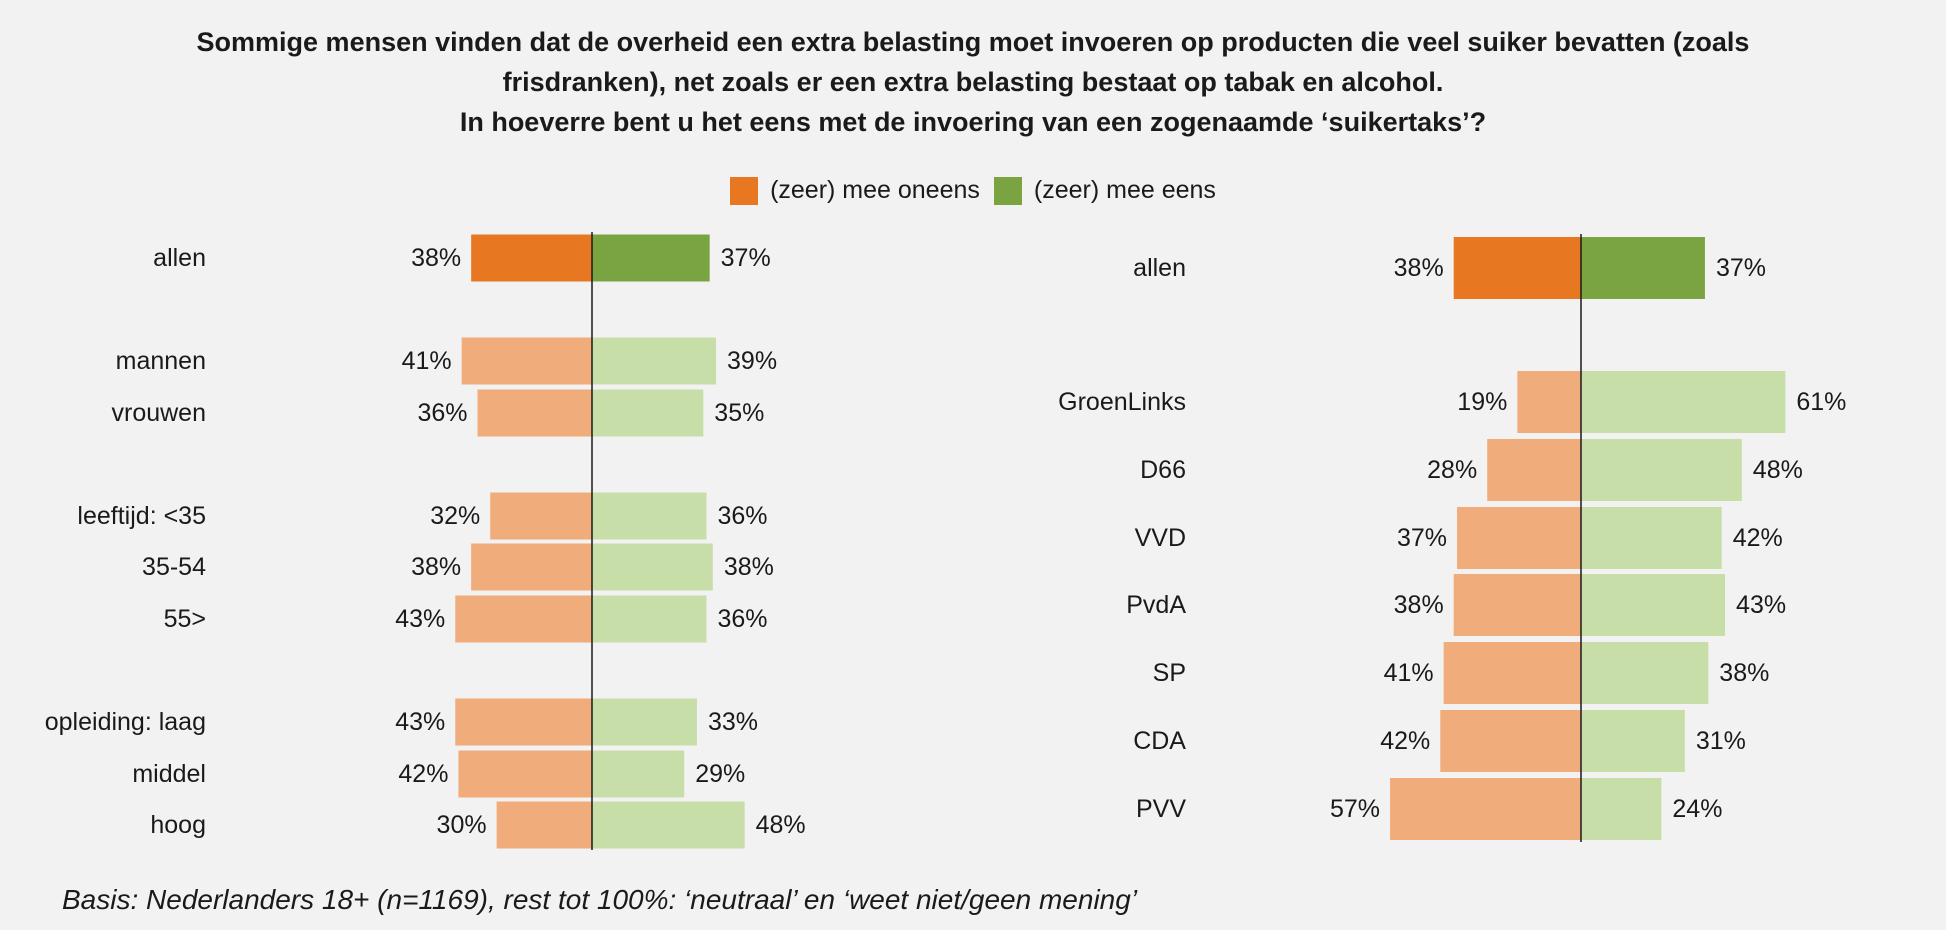 The image size is (1946, 942). I want to click on left-category-label-3: leeftijd: <35, so click(141, 516).